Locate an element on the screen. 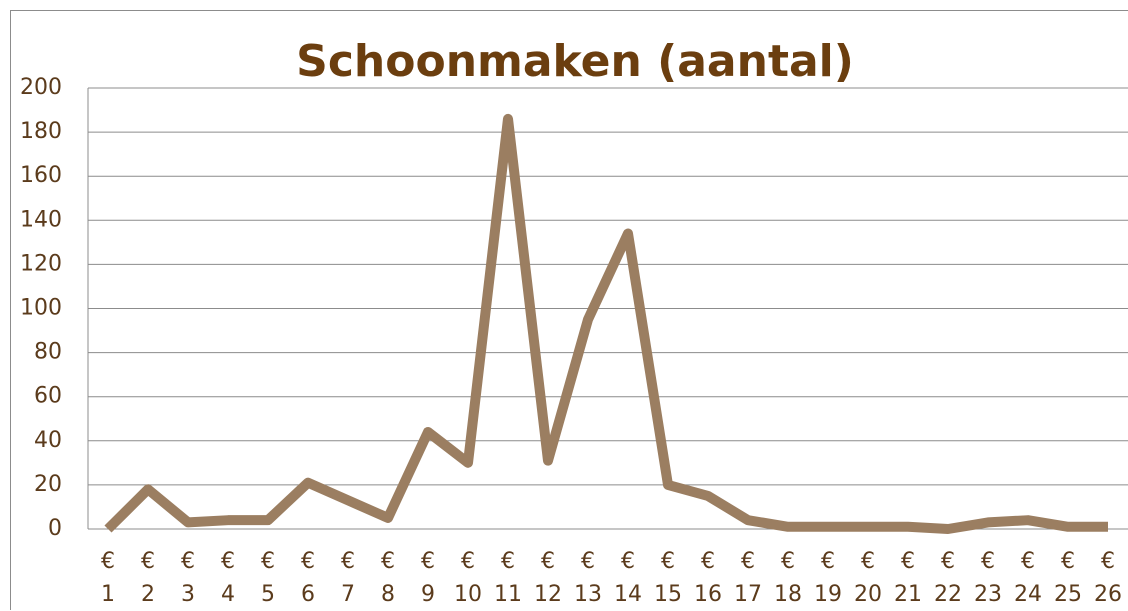  y-tick-label: 80 is located at coordinates (48, 352).